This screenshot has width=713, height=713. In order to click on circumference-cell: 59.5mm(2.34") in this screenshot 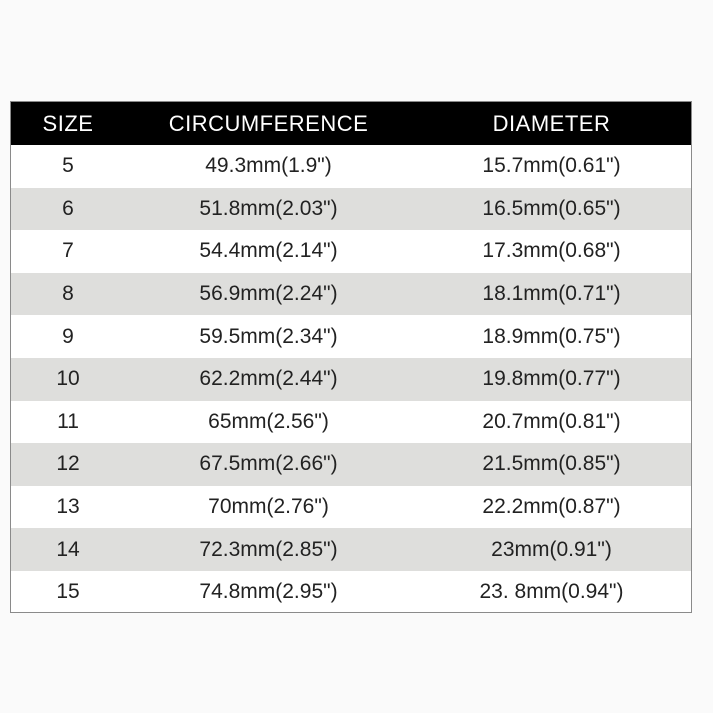, I will do `click(268, 336)`.